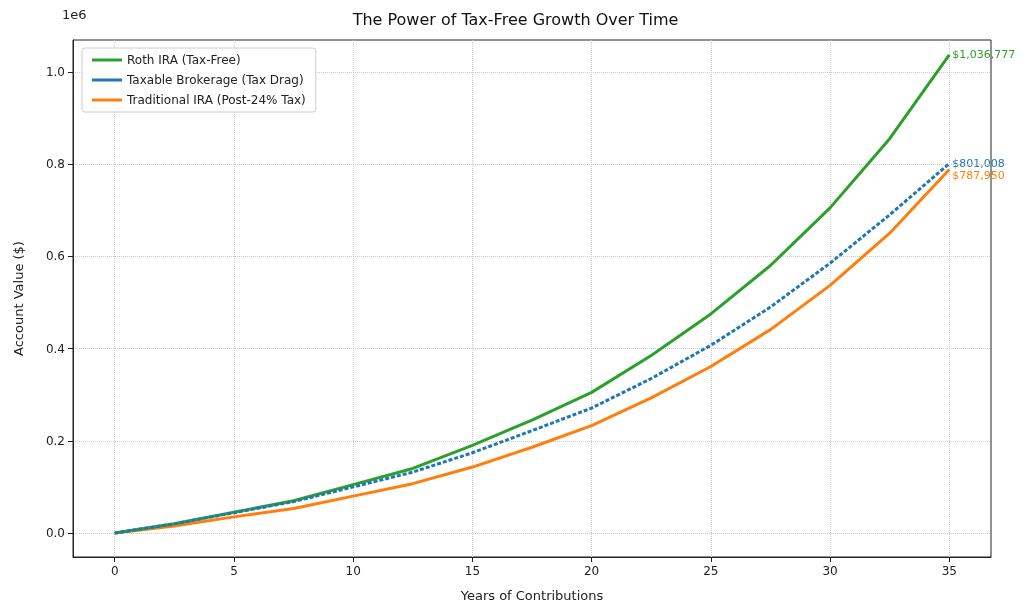  What do you see at coordinates (55, 533) in the screenshot?
I see `y-tick-label: 0.0` at bounding box center [55, 533].